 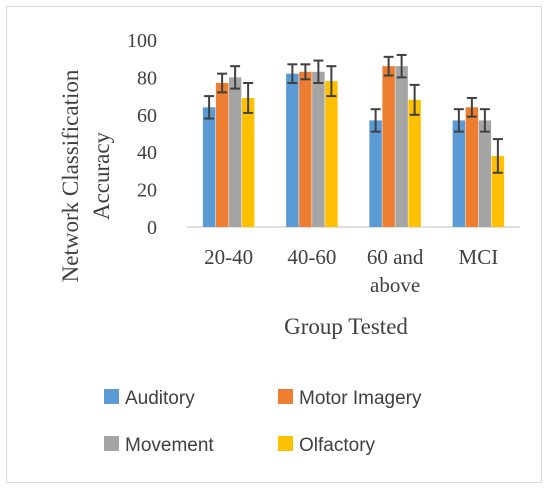 I want to click on legend-item: Motor Imagery, so click(x=350, y=398).